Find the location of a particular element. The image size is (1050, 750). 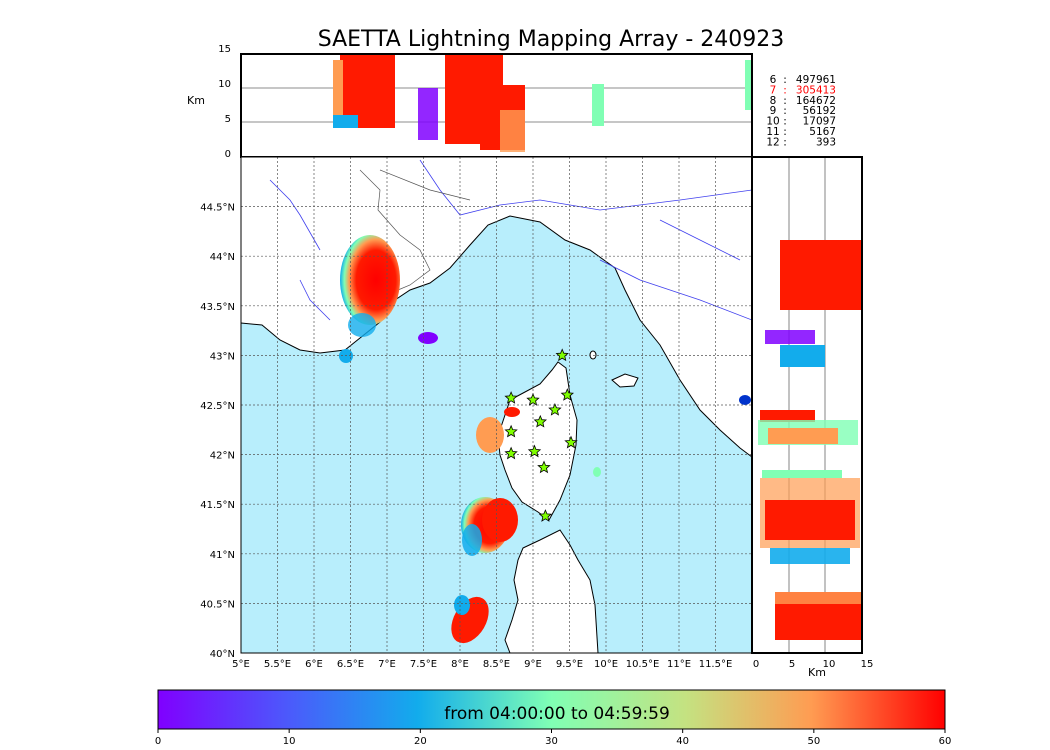

latitude-label: 44°N is located at coordinates (222, 257).